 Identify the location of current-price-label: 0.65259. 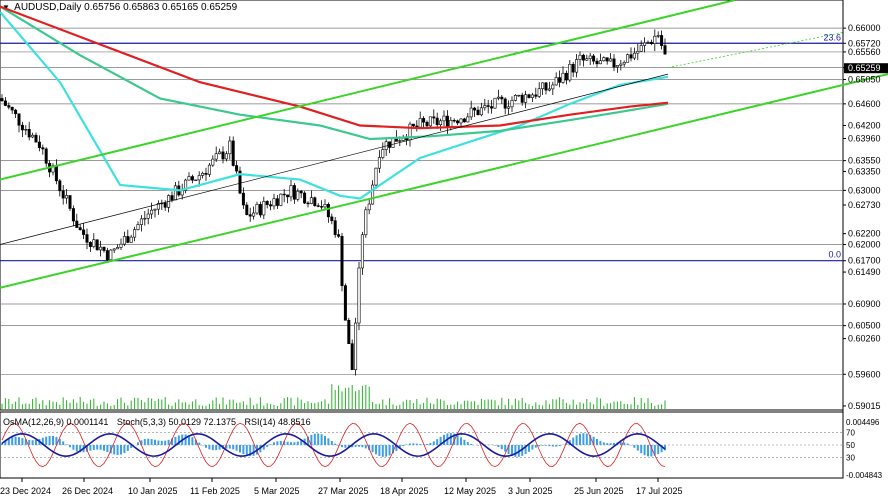
(864, 68).